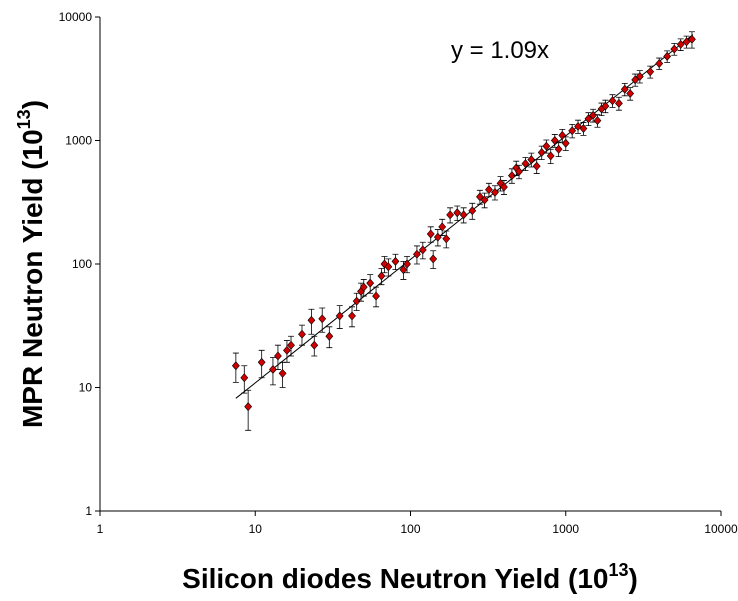 The width and height of the screenshot is (738, 601). I want to click on y-axis-title: MPR Neutron Yield (1013), so click(31, 264).